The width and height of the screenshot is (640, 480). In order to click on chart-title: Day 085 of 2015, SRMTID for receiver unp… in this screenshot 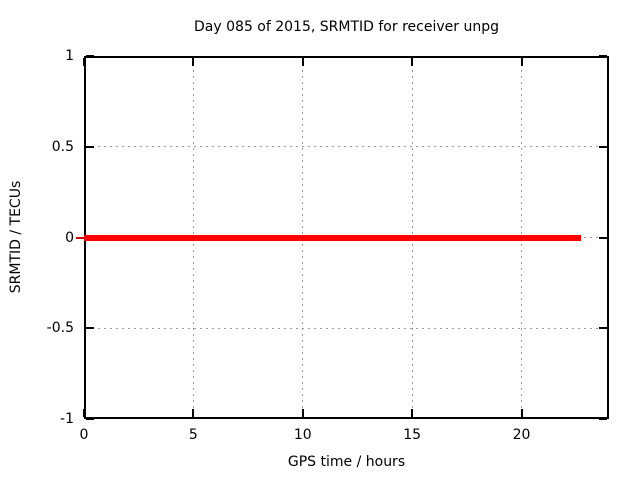, I will do `click(346, 27)`.